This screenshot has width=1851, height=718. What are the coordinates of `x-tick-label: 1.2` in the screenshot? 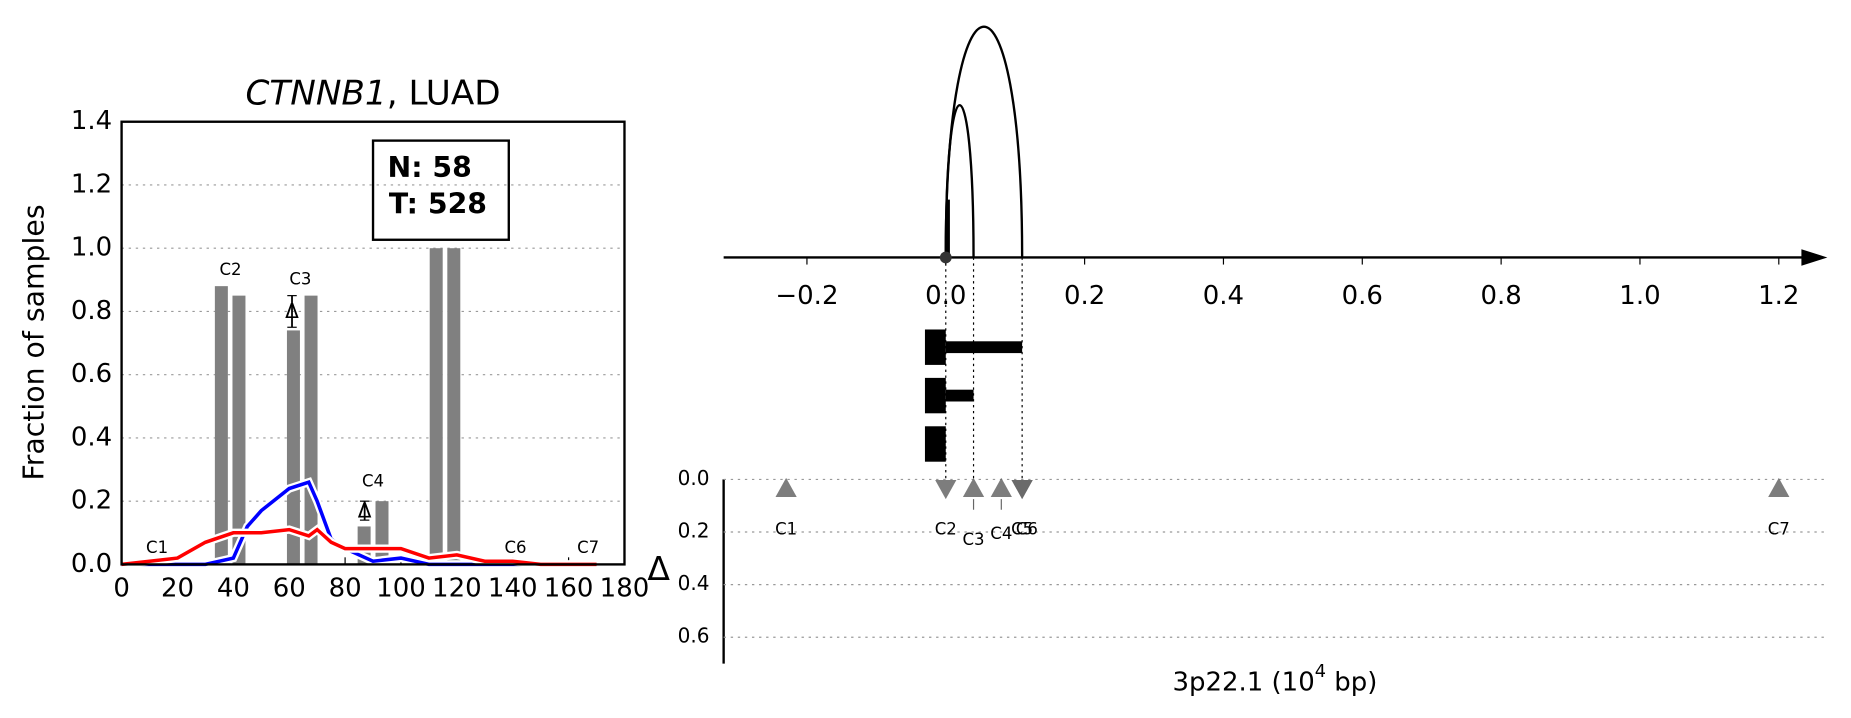 It's located at (1778, 296).